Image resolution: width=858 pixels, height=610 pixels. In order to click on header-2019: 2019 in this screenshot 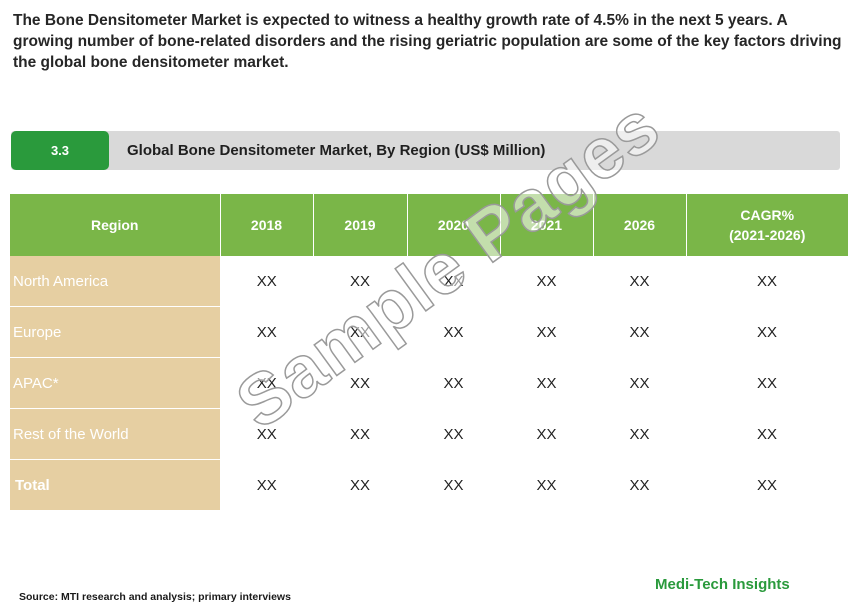, I will do `click(360, 225)`.